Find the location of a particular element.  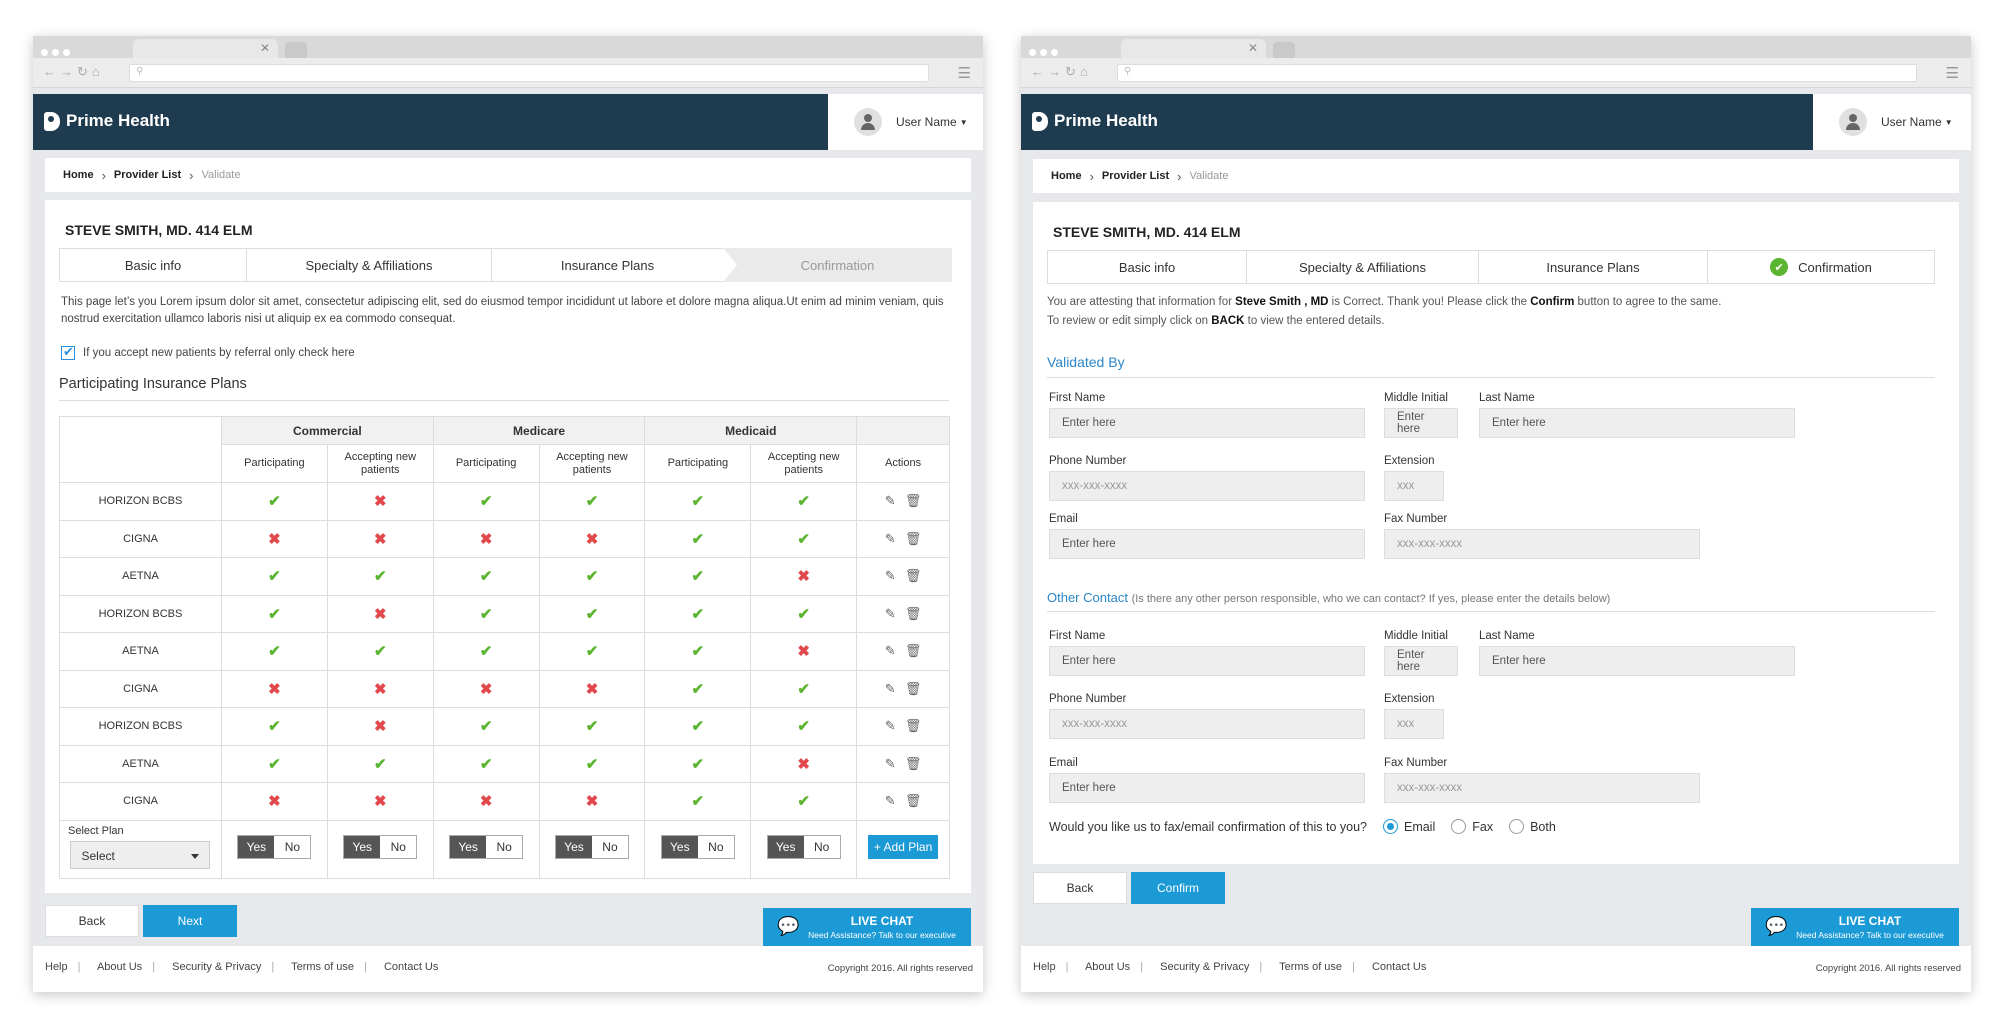

referral-checkbox is located at coordinates (68, 352).